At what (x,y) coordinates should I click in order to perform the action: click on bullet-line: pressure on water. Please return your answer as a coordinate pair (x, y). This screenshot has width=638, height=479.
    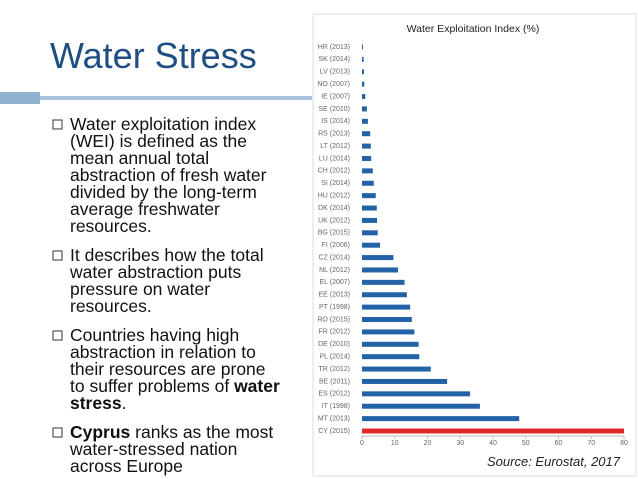
    Looking at the image, I should click on (140, 289).